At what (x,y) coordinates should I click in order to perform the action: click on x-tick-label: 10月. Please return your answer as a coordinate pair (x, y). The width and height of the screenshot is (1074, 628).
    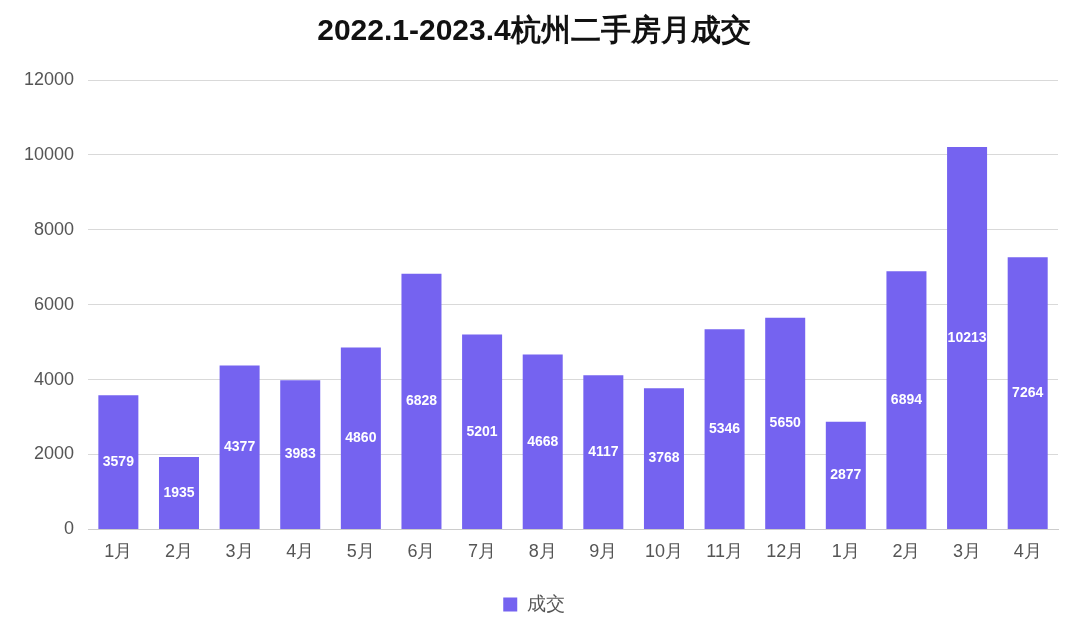
    Looking at the image, I should click on (663, 551).